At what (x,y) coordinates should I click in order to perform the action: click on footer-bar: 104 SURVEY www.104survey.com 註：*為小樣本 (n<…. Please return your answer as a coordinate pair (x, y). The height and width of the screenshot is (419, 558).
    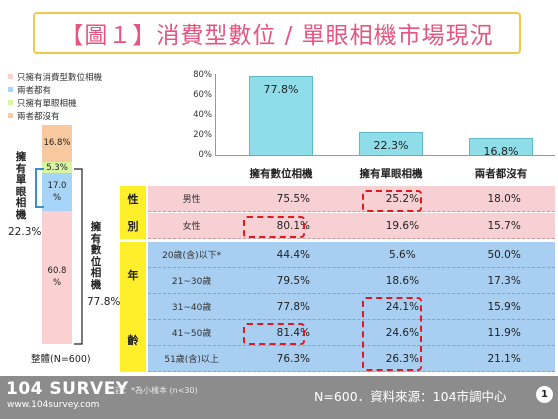
    Looking at the image, I should click on (279, 397).